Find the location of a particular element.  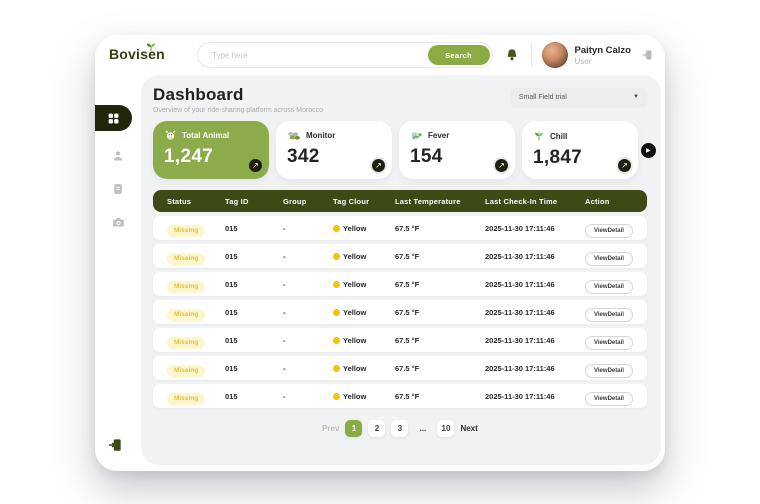

pagination-page-2: 2 is located at coordinates (377, 428).